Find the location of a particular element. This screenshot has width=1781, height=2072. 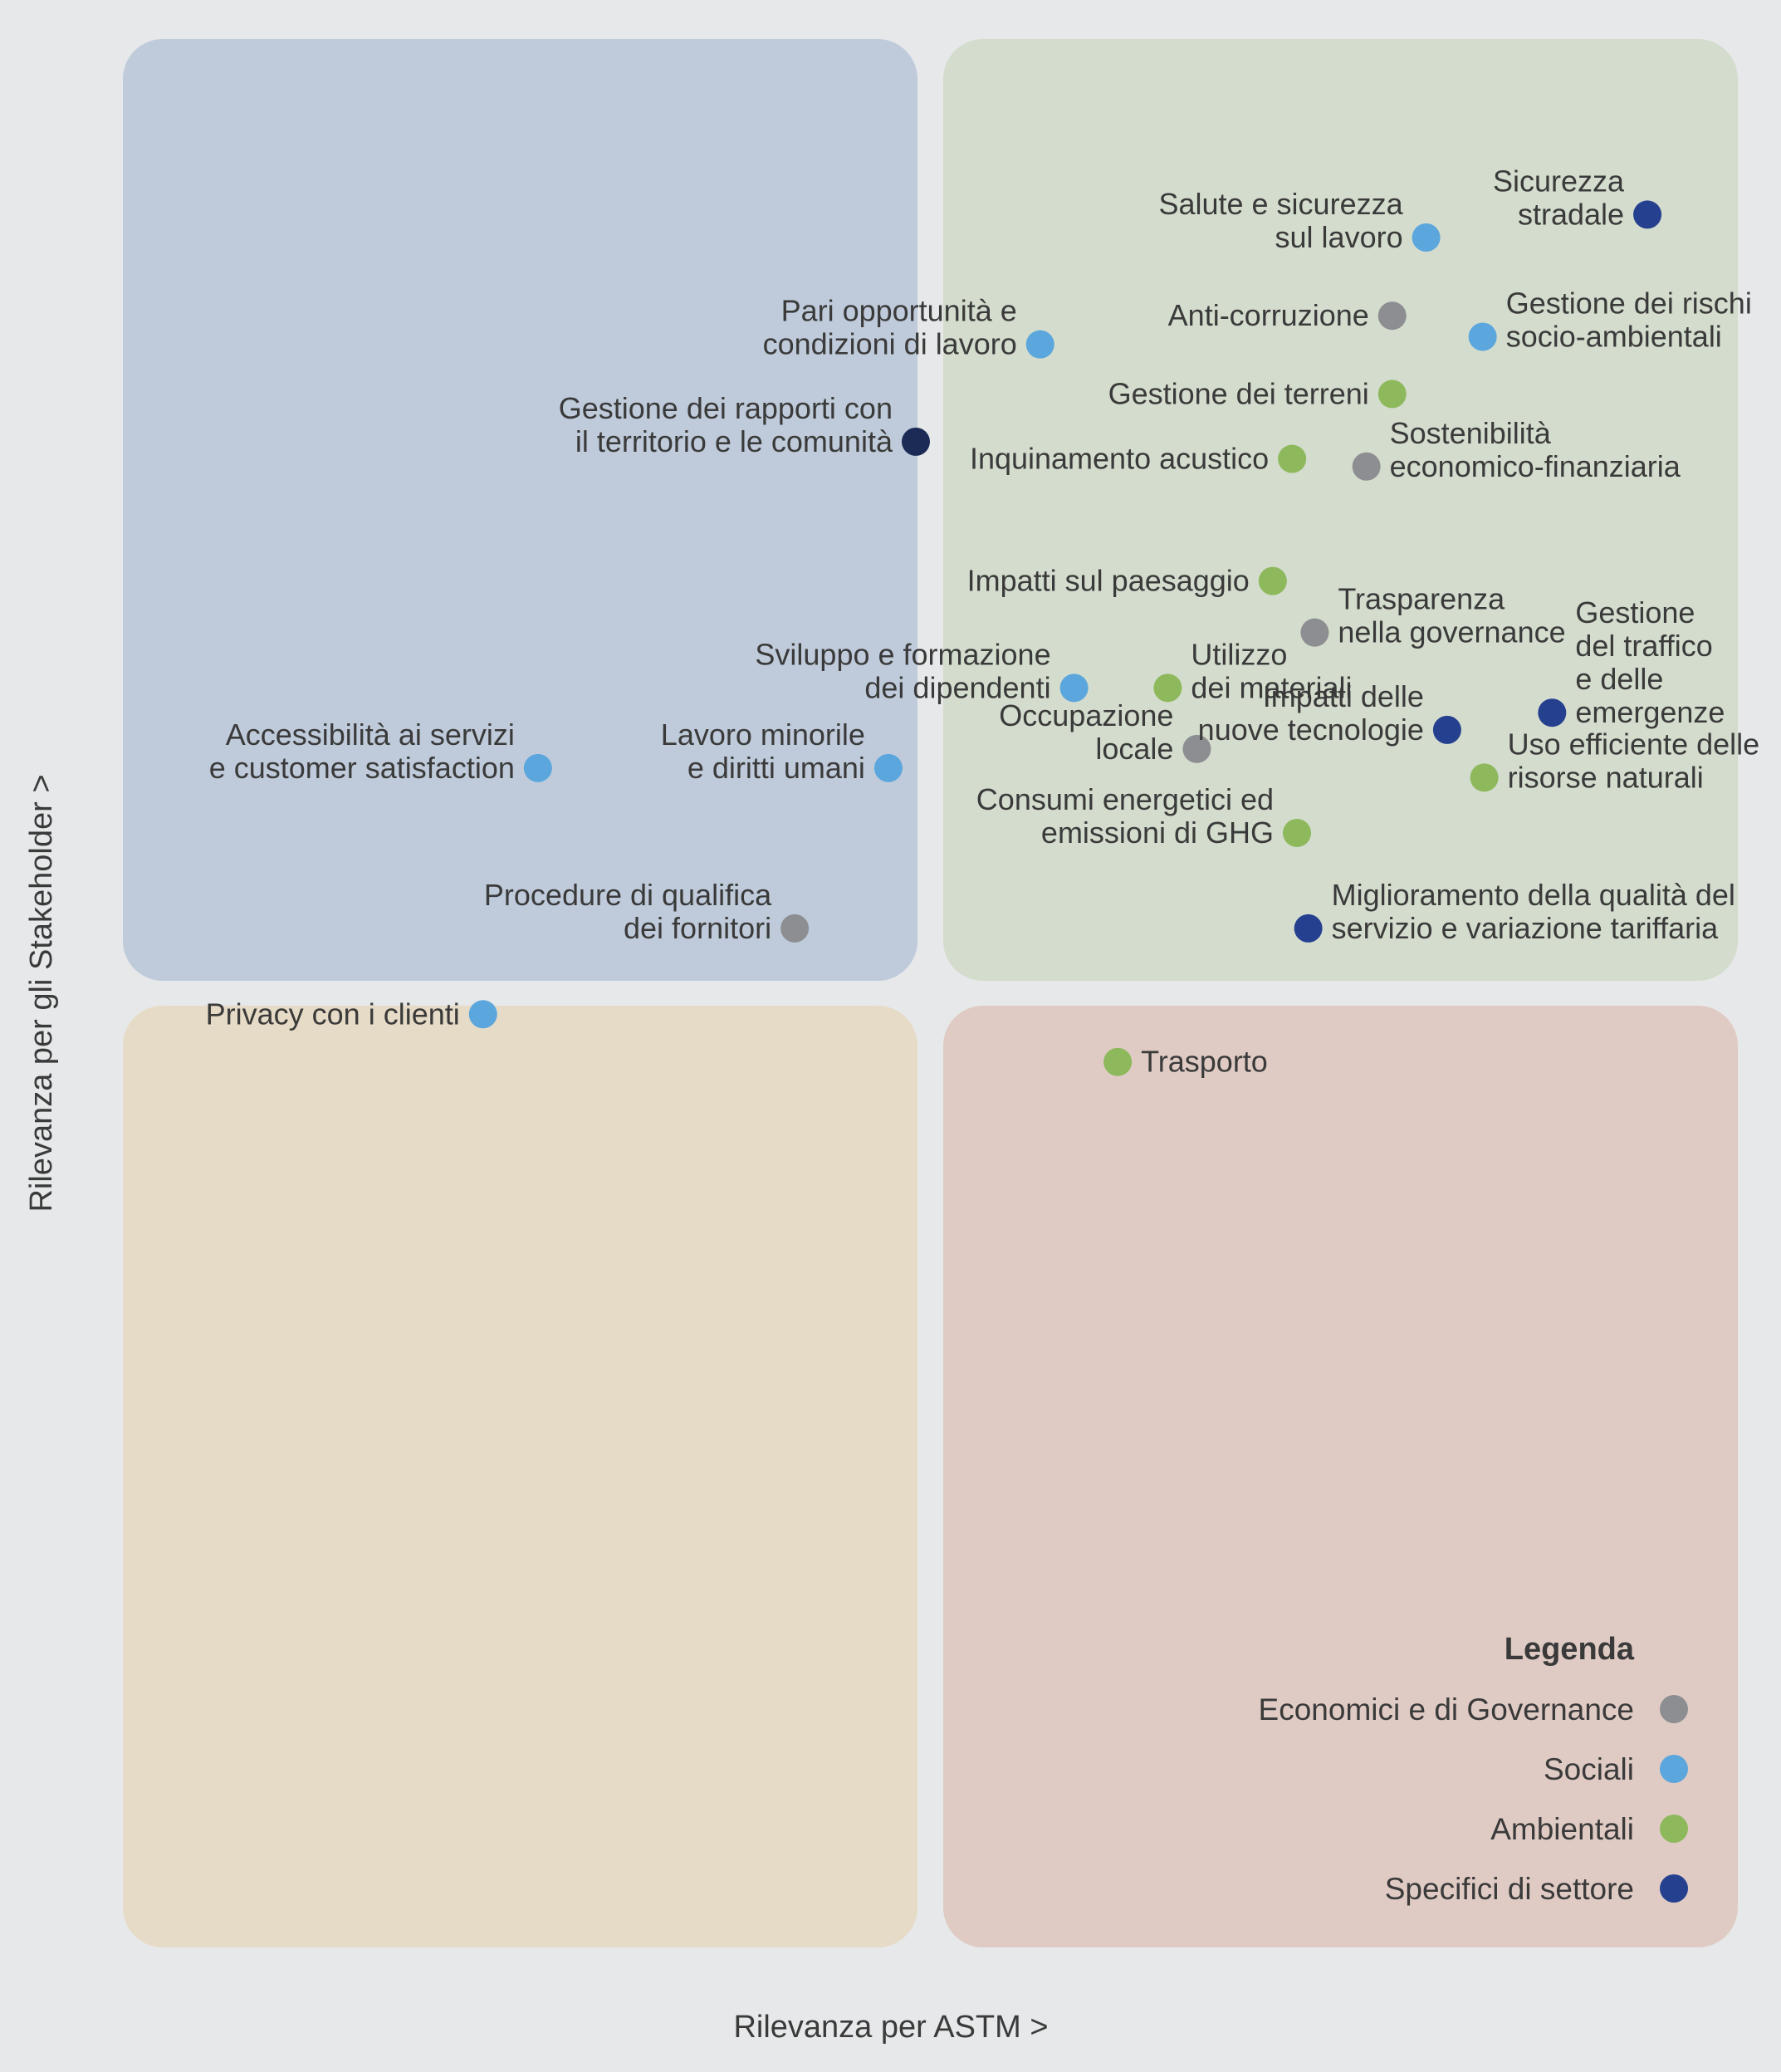

point-label: Salute e sicurezza is located at coordinates (1280, 204).